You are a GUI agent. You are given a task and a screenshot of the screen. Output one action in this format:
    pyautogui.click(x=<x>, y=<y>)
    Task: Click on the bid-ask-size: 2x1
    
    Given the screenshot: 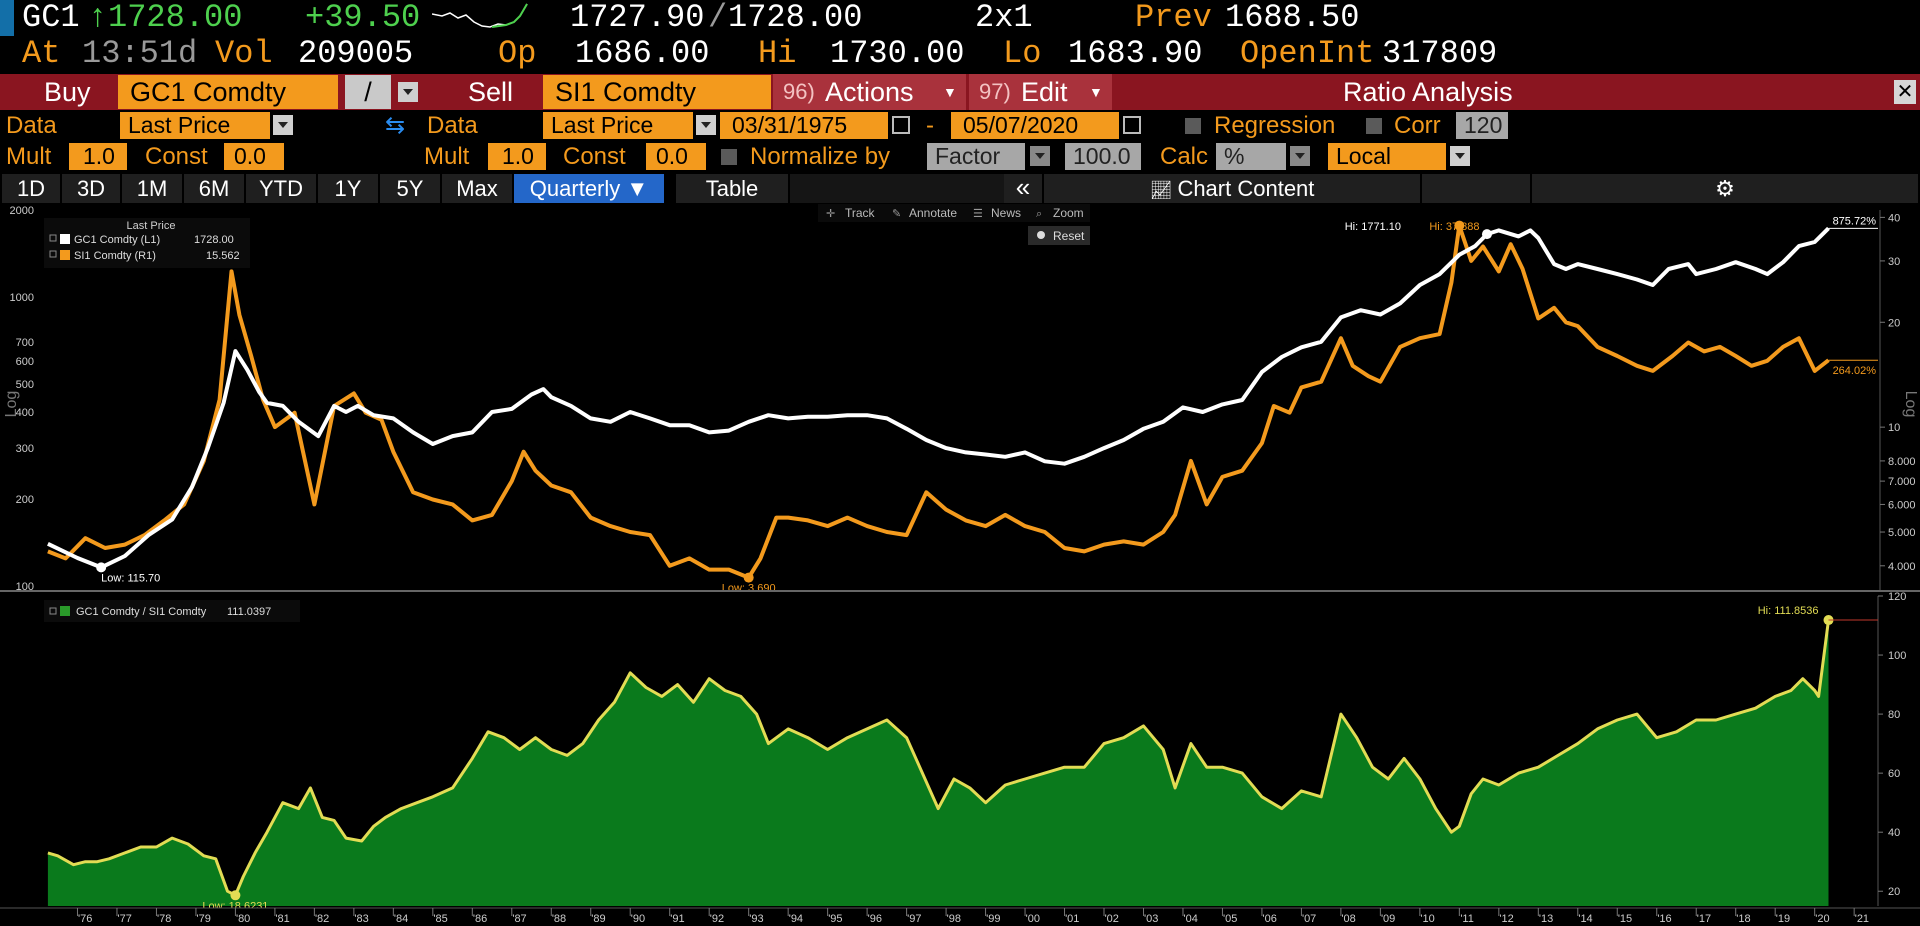 What is the action you would take?
    pyautogui.click(x=1004, y=18)
    